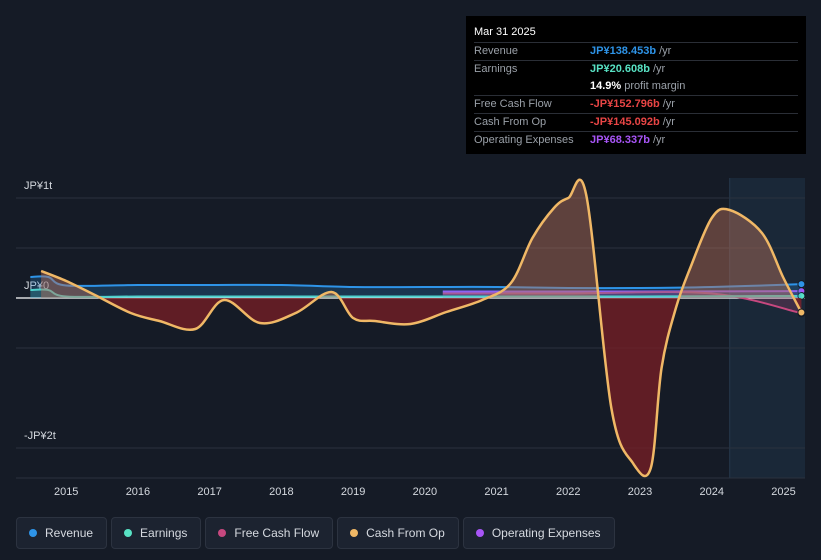 The width and height of the screenshot is (821, 560). Describe the element at coordinates (801, 284) in the screenshot. I see `revenue-endpoint` at that location.